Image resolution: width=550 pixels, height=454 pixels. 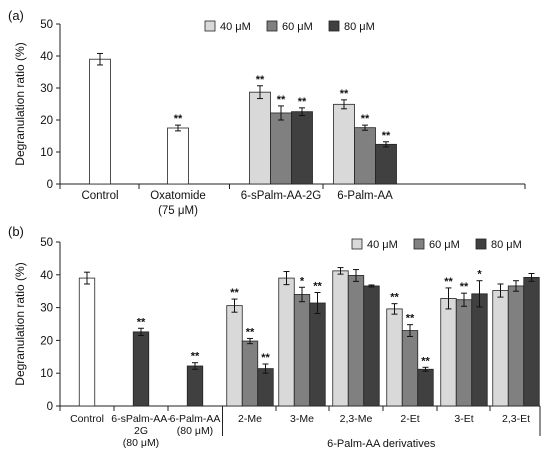 I want to click on category-label: 3-Me, so click(x=302, y=419).